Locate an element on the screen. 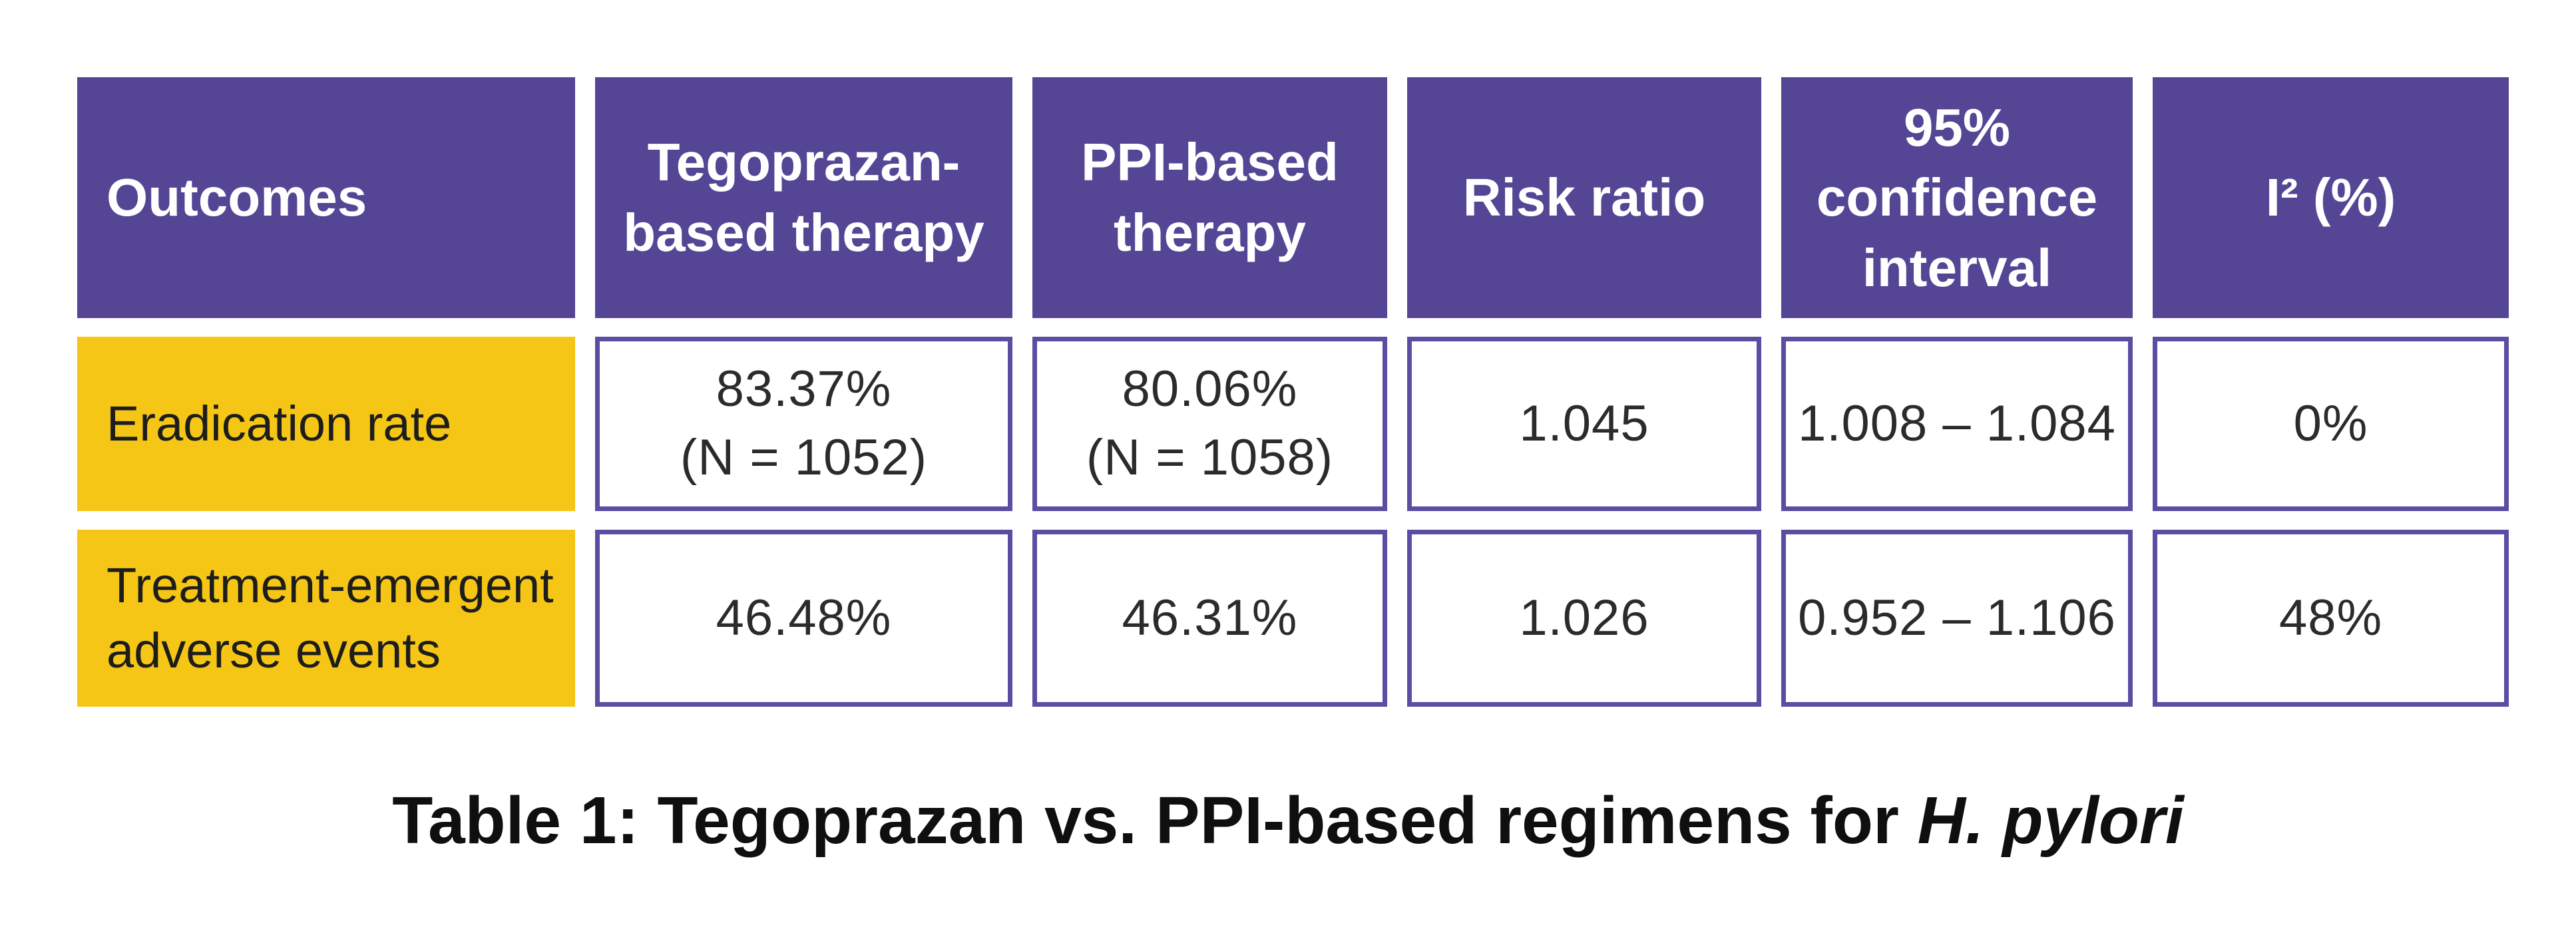  value-line: 83.37% is located at coordinates (804, 389).